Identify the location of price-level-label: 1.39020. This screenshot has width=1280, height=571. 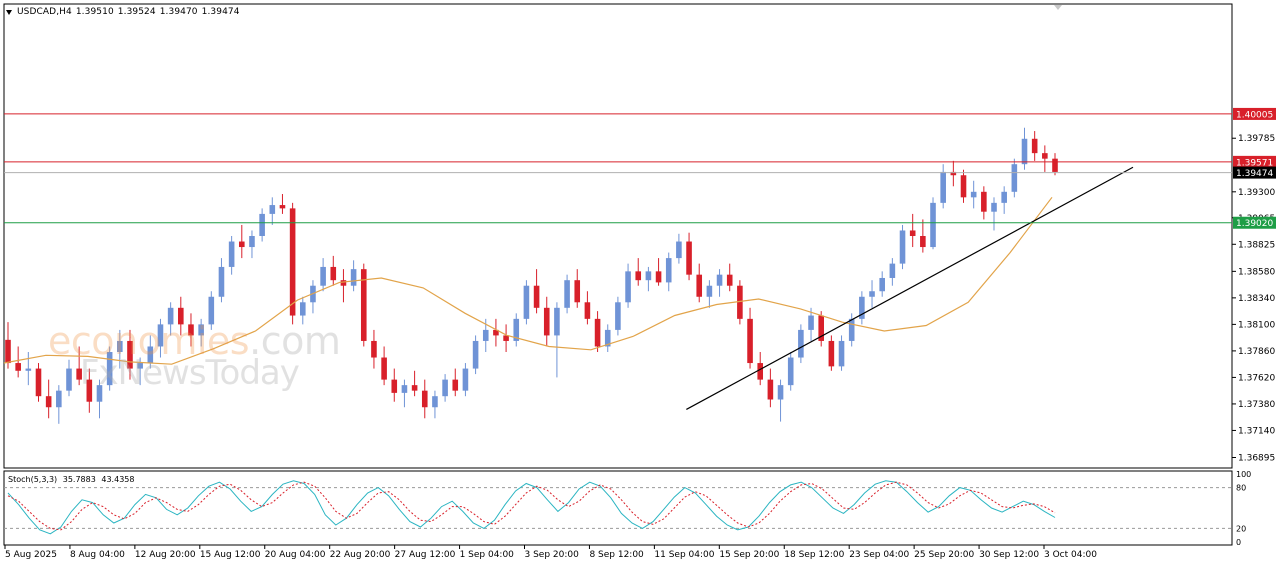
(1254, 224).